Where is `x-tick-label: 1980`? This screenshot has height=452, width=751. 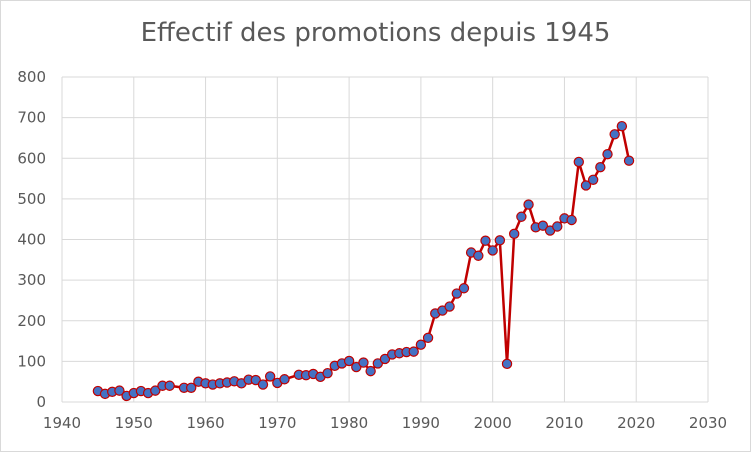
x-tick-label: 1980 is located at coordinates (349, 423).